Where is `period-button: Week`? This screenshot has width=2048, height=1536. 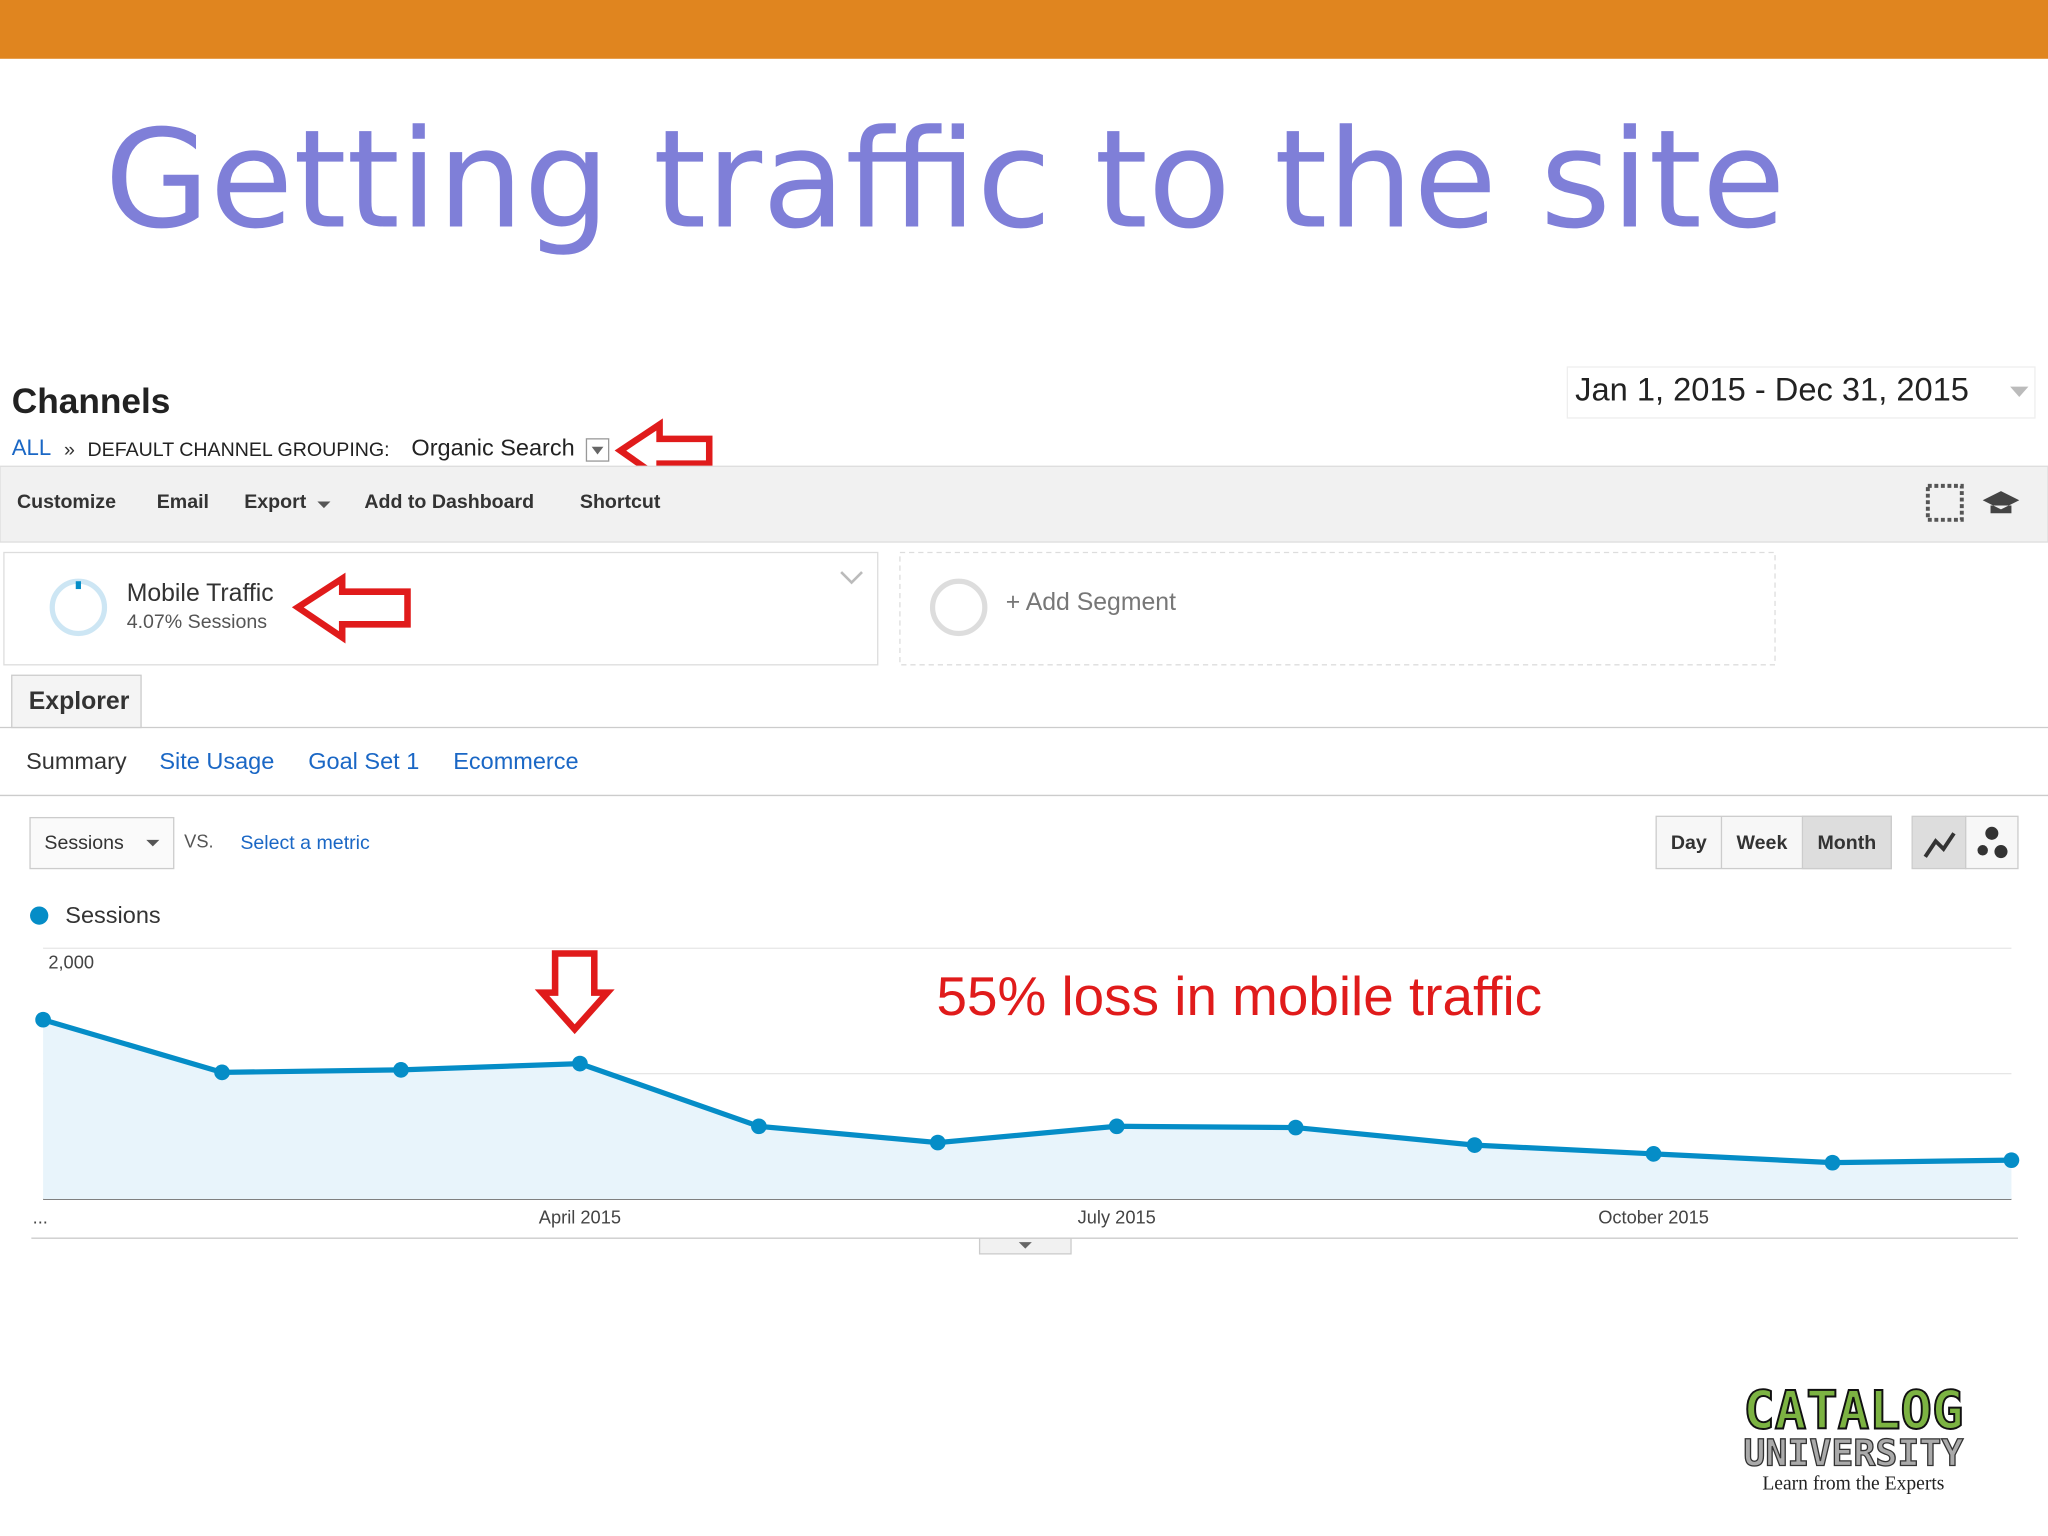 period-button: Week is located at coordinates (1762, 843).